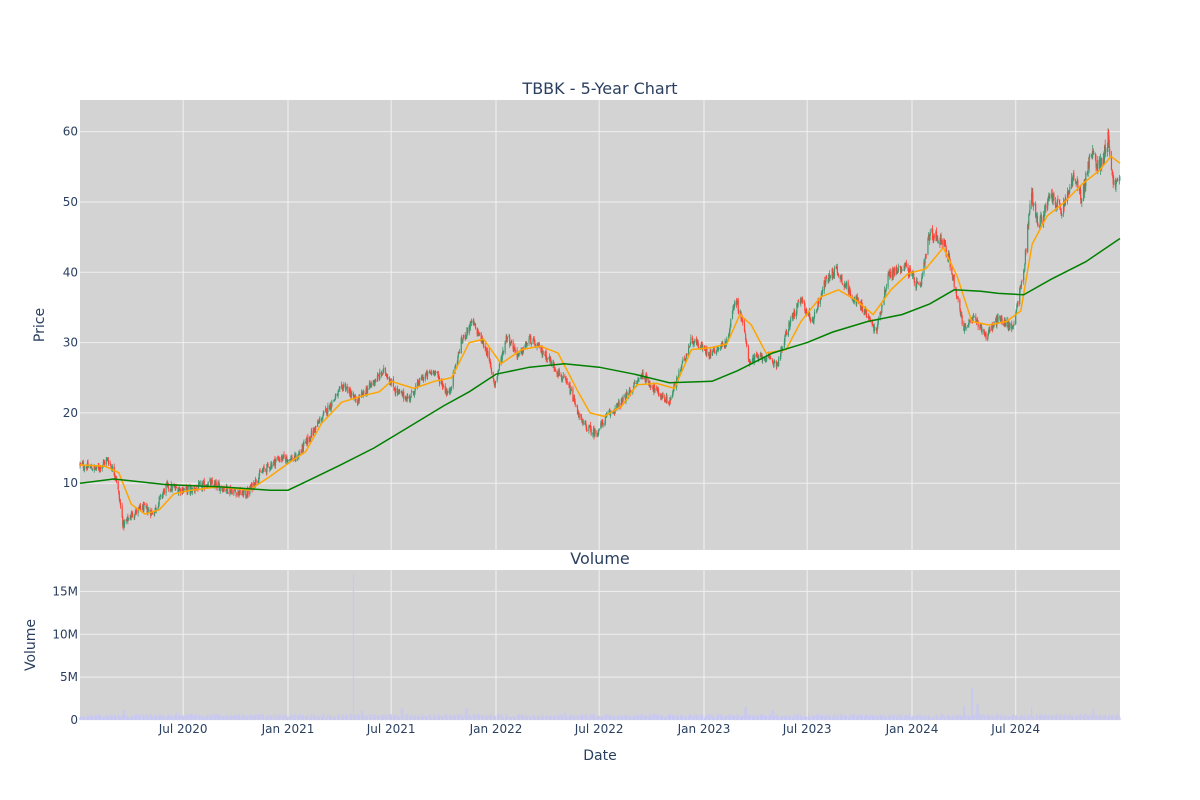 Image resolution: width=1200 pixels, height=800 pixels. I want to click on date-tick-label: Jan 2023, so click(704, 729).